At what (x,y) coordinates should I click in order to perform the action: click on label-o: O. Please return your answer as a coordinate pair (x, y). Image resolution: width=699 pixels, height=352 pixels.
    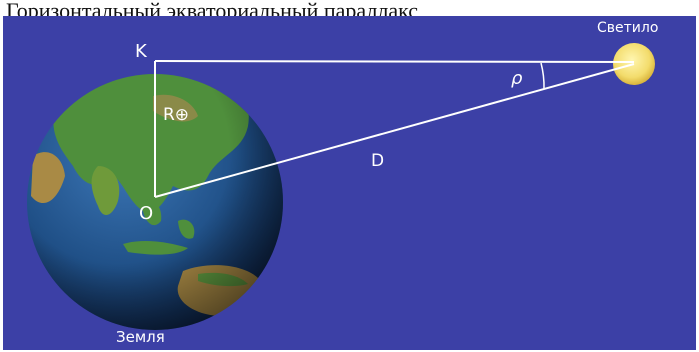
    Looking at the image, I should click on (146, 213).